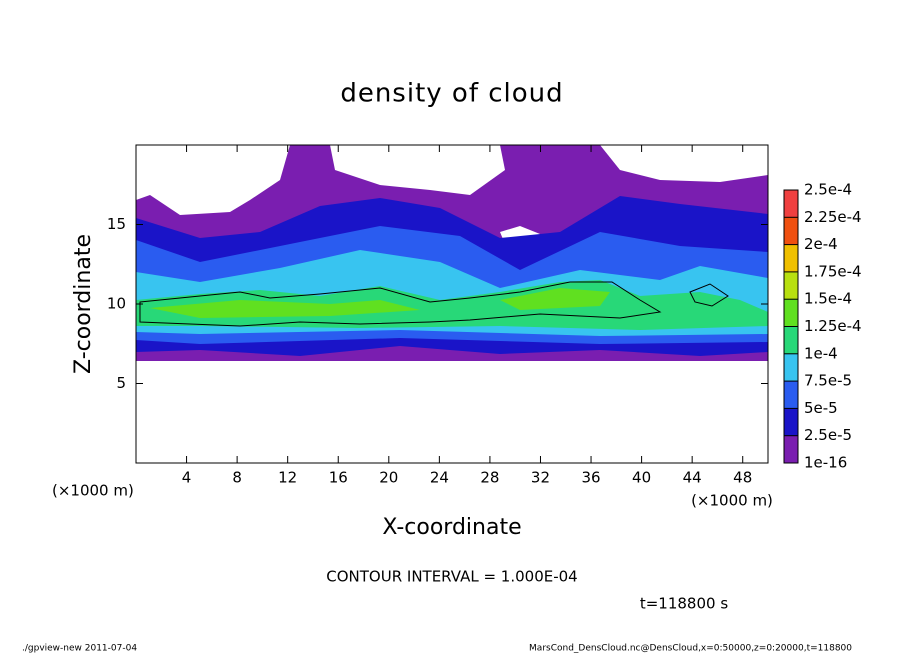 The height and width of the screenshot is (654, 904). I want to click on chart-title: density of cloud, so click(451, 94).